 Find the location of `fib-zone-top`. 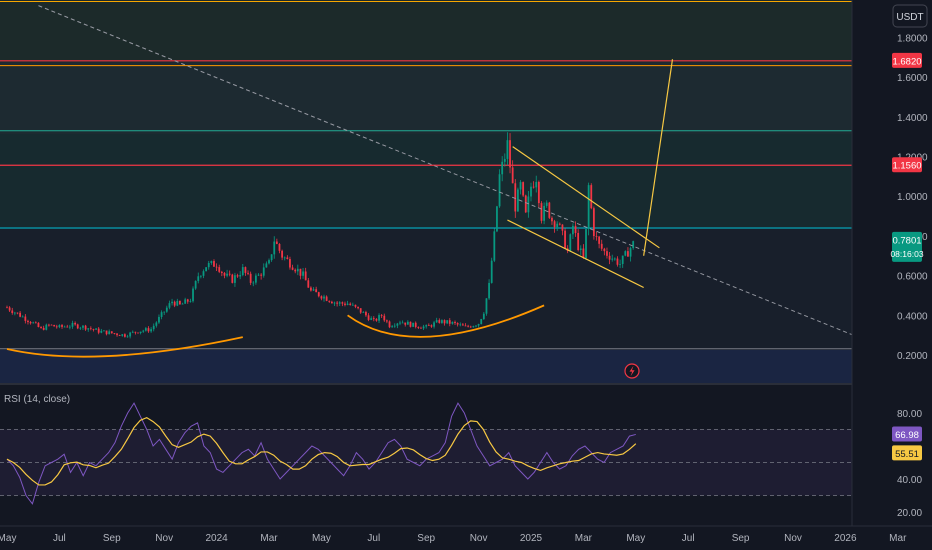

fib-zone-top is located at coordinates (426, 31).